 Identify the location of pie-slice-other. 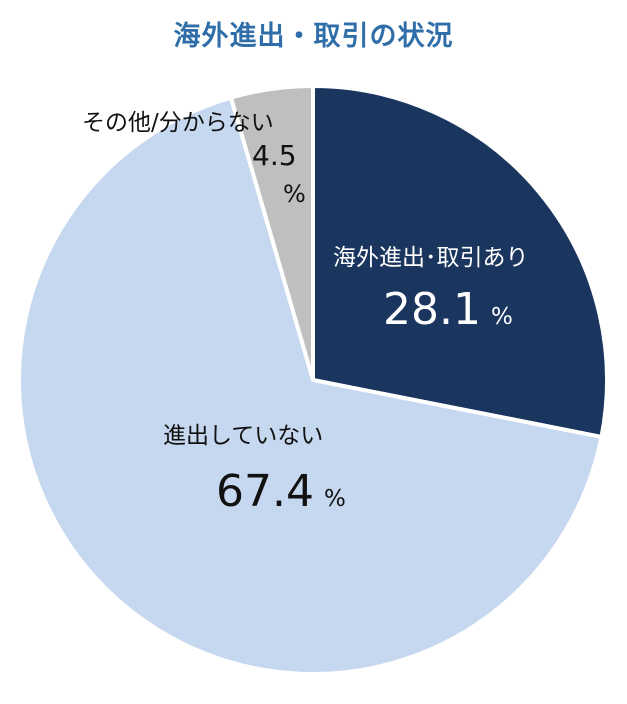
(271, 233).